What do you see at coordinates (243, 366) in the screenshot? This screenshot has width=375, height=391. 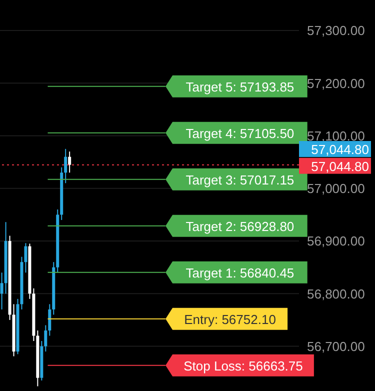 I see `ref-line-label: Stop Loss: 56663.75` at bounding box center [243, 366].